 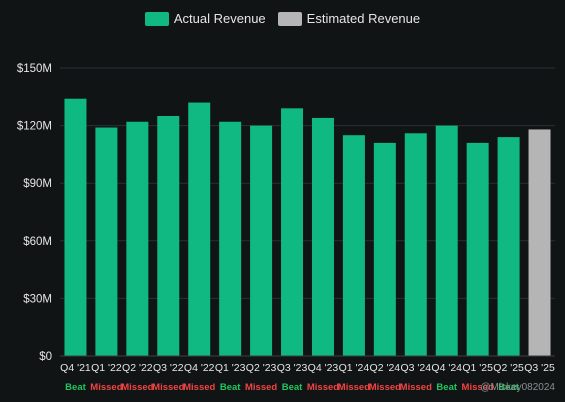 I want to click on y-tick-label: $30M, so click(x=37, y=299).